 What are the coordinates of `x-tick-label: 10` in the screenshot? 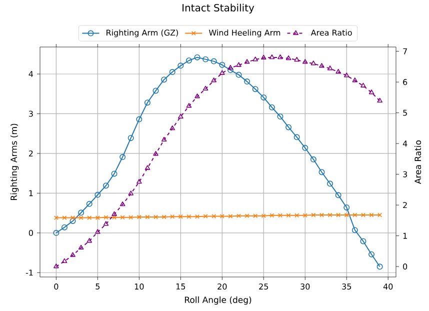 It's located at (139, 287).